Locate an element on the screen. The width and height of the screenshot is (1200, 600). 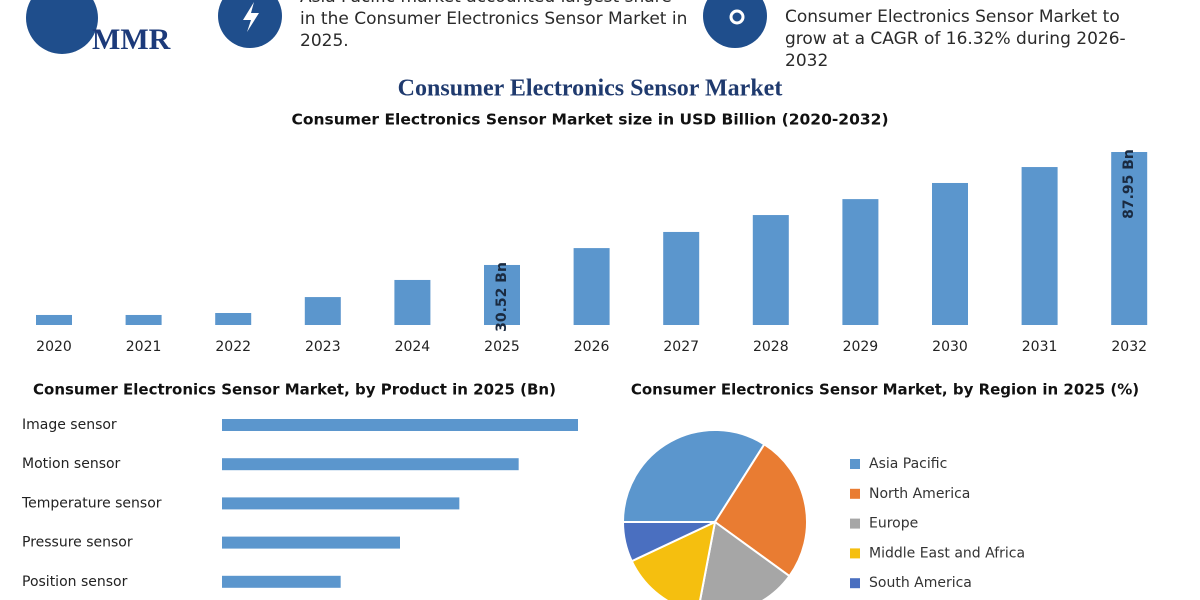
x-tick-label: 2022 is located at coordinates (233, 347).